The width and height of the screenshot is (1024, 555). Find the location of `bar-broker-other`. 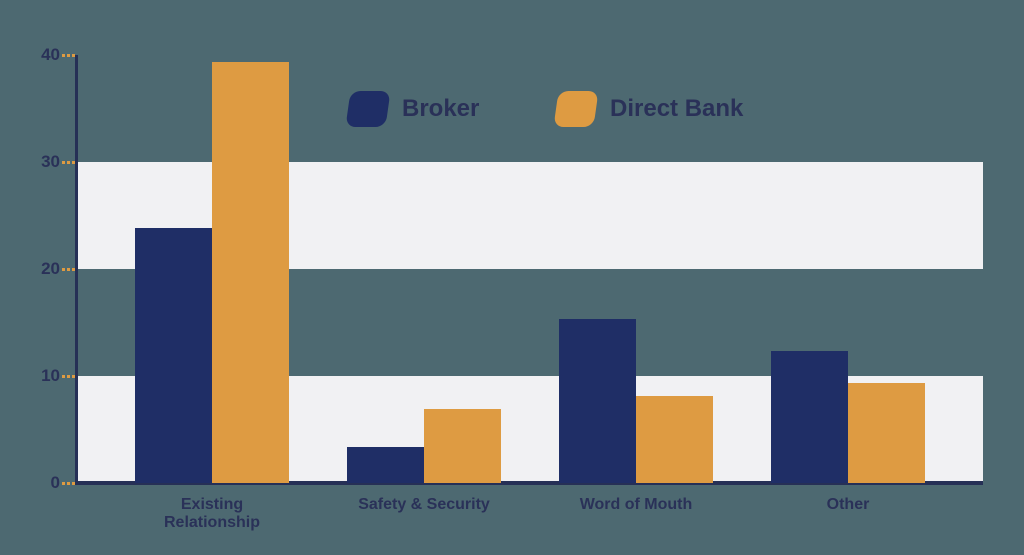

bar-broker-other is located at coordinates (809, 417).